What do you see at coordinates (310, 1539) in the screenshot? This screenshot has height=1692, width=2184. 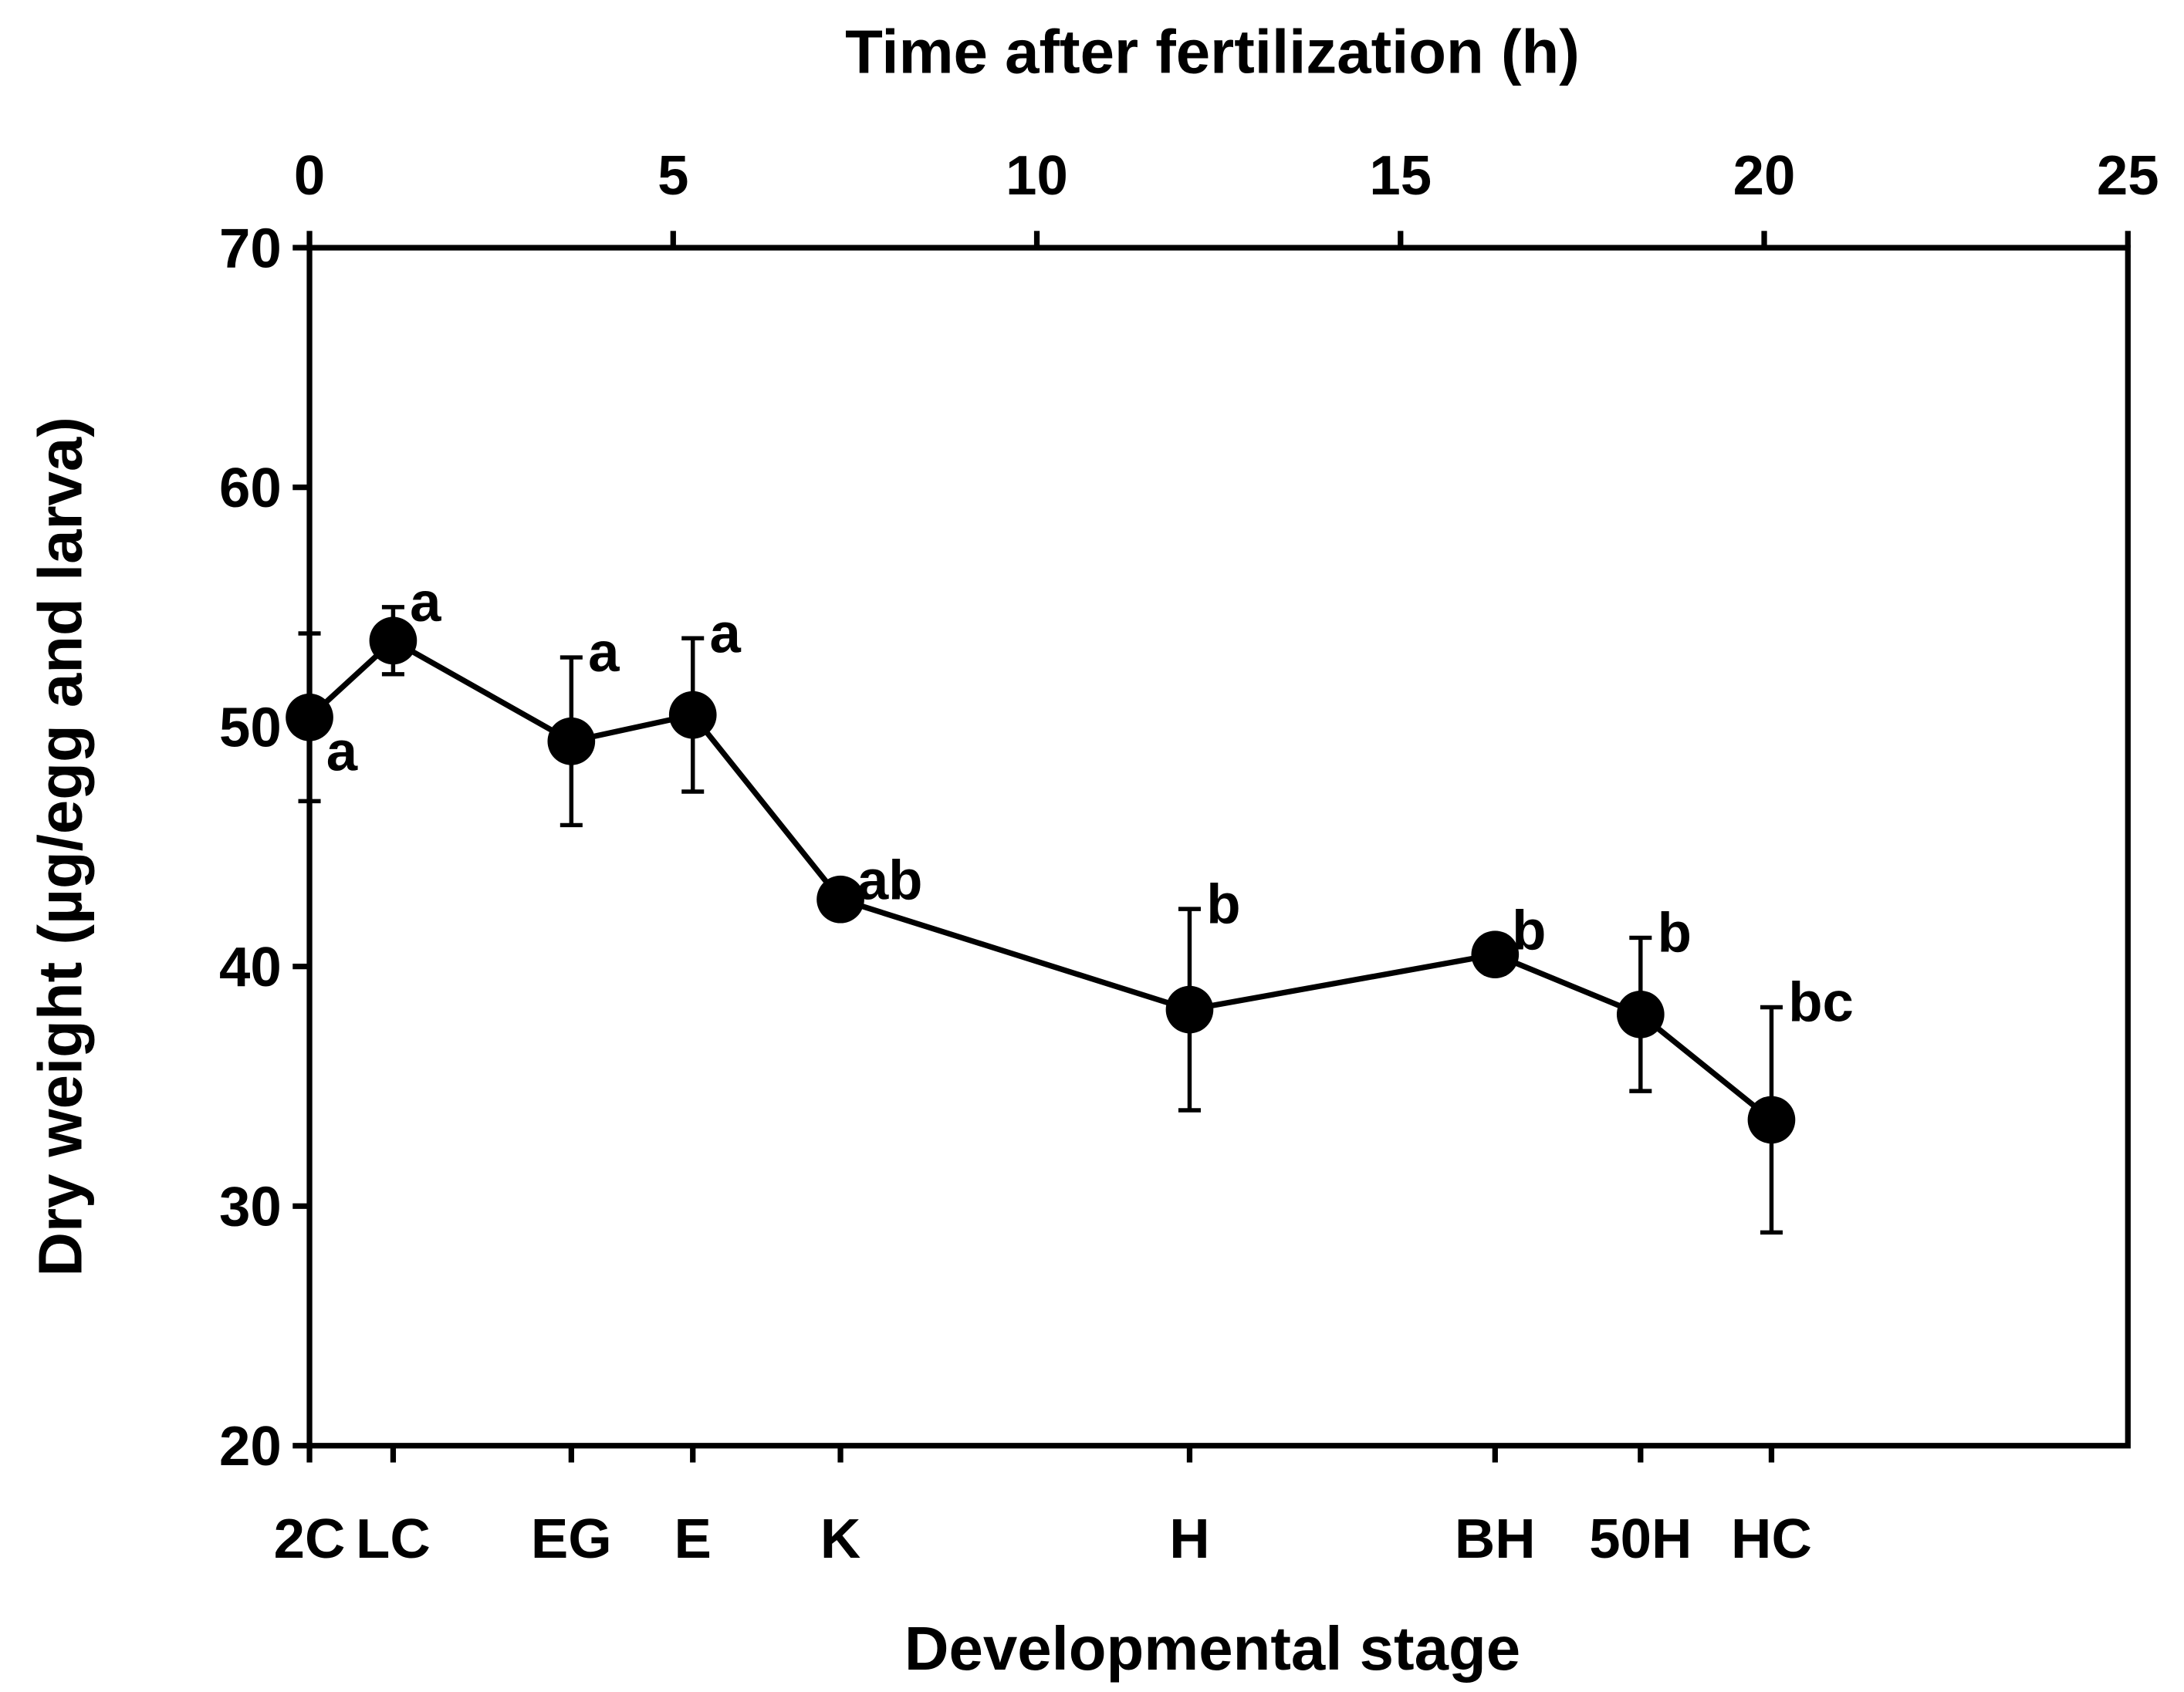 I see `stage-label: 2C` at bounding box center [310, 1539].